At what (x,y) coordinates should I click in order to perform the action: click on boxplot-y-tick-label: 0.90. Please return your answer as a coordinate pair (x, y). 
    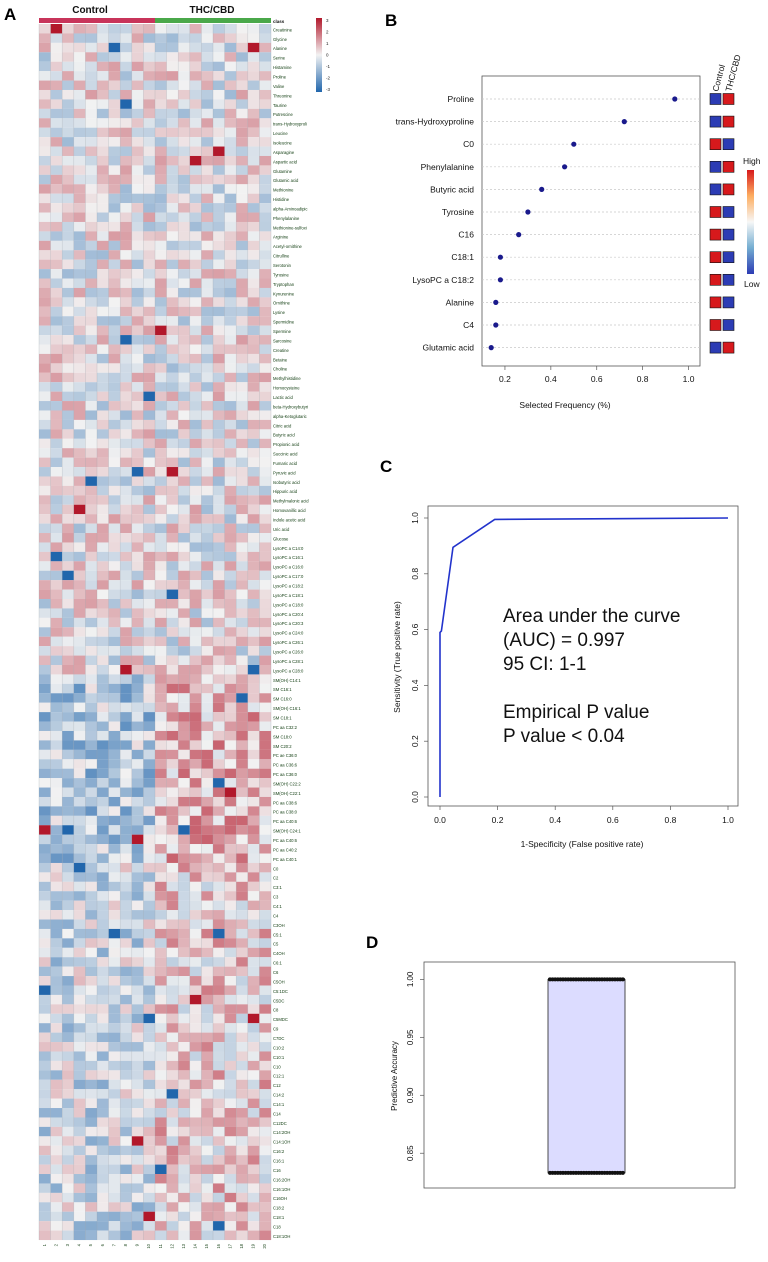
    Looking at the image, I should click on (410, 1095).